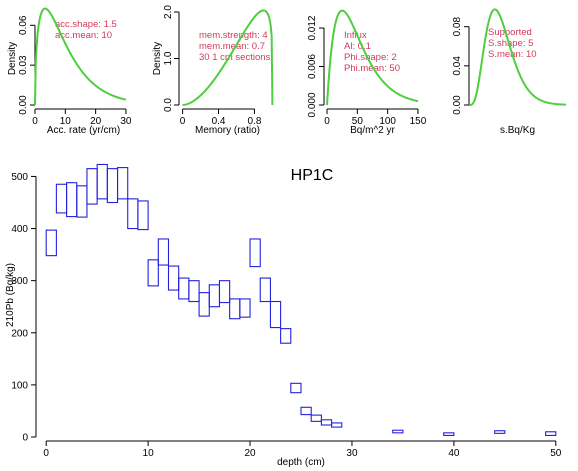 The width and height of the screenshot is (578, 471). Describe the element at coordinates (457, 27) in the screenshot. I see `y-tick-label: 0.08` at that location.